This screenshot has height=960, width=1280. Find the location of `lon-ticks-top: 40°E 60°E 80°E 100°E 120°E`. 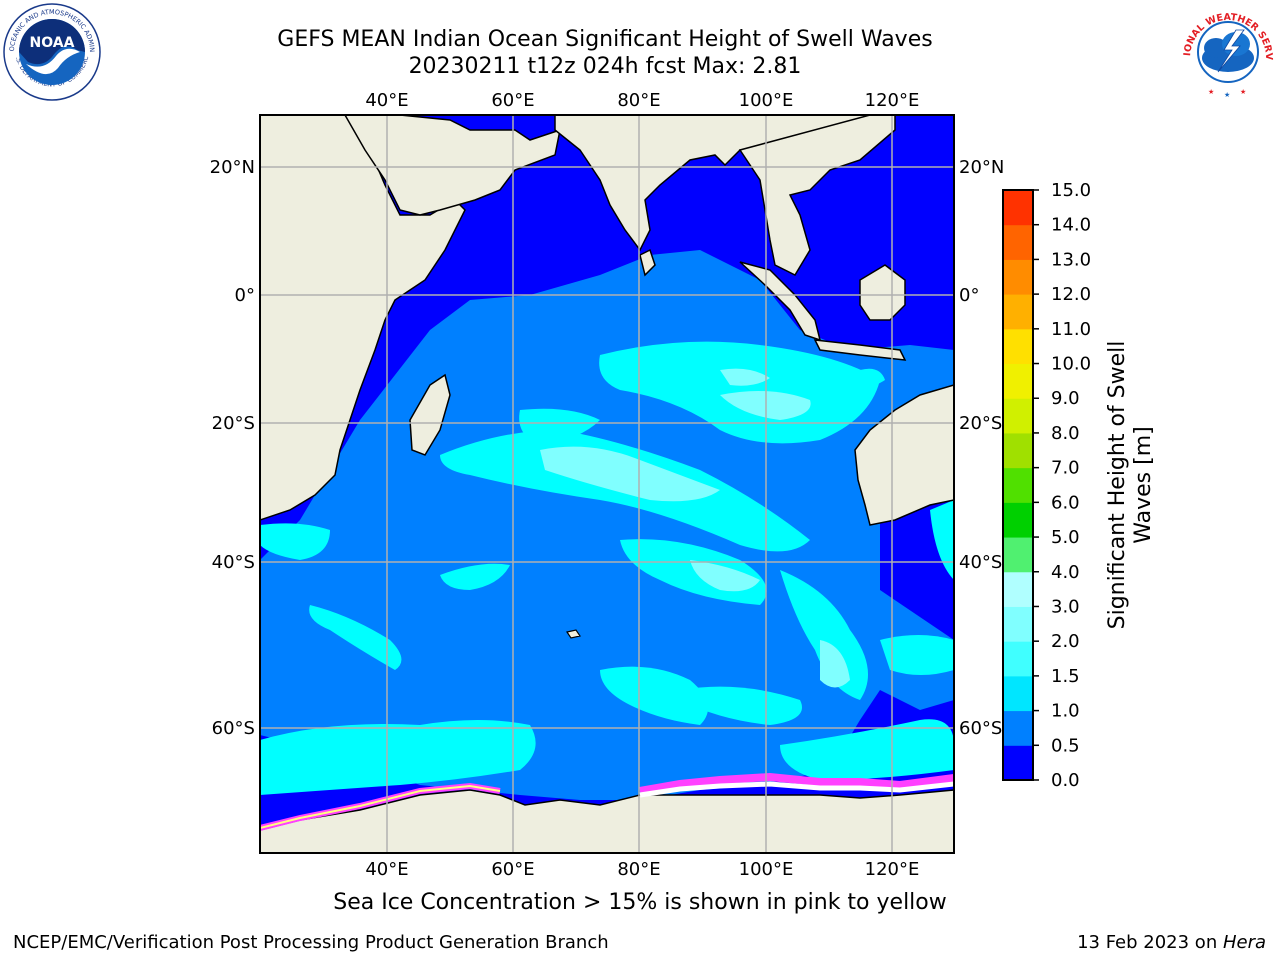

lon-ticks-top: 40°E 60°E 80°E 100°E 120°E is located at coordinates (642, 100).